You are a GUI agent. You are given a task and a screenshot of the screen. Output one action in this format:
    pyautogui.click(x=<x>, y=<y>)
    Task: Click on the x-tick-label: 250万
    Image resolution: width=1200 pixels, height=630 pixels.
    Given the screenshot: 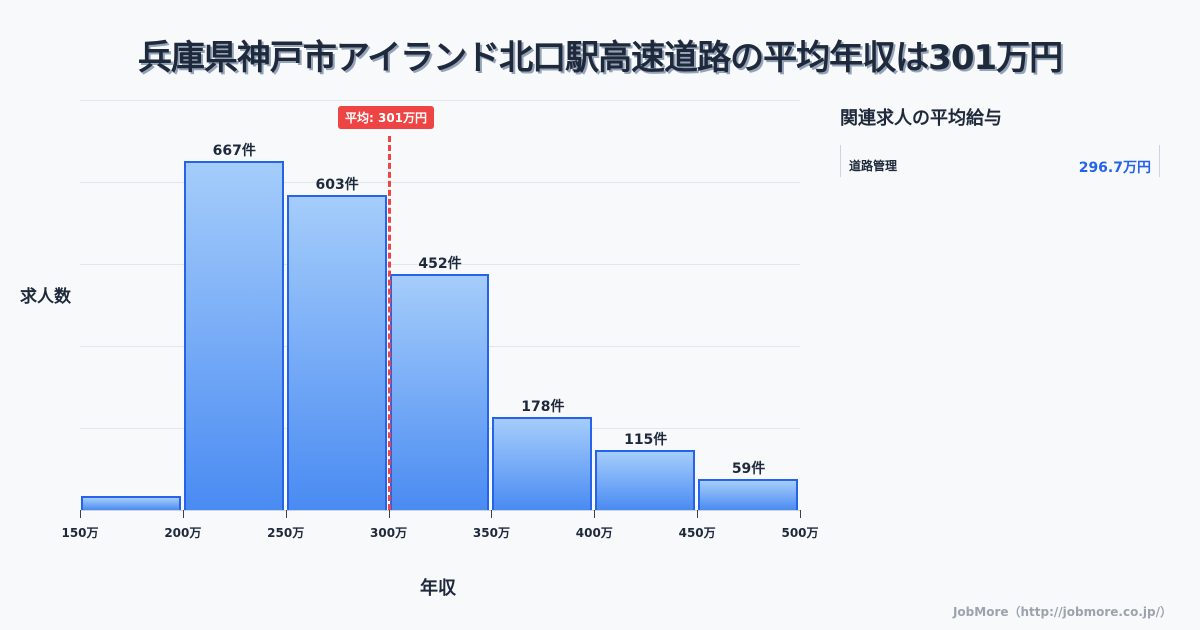 What is the action you would take?
    pyautogui.click(x=286, y=533)
    